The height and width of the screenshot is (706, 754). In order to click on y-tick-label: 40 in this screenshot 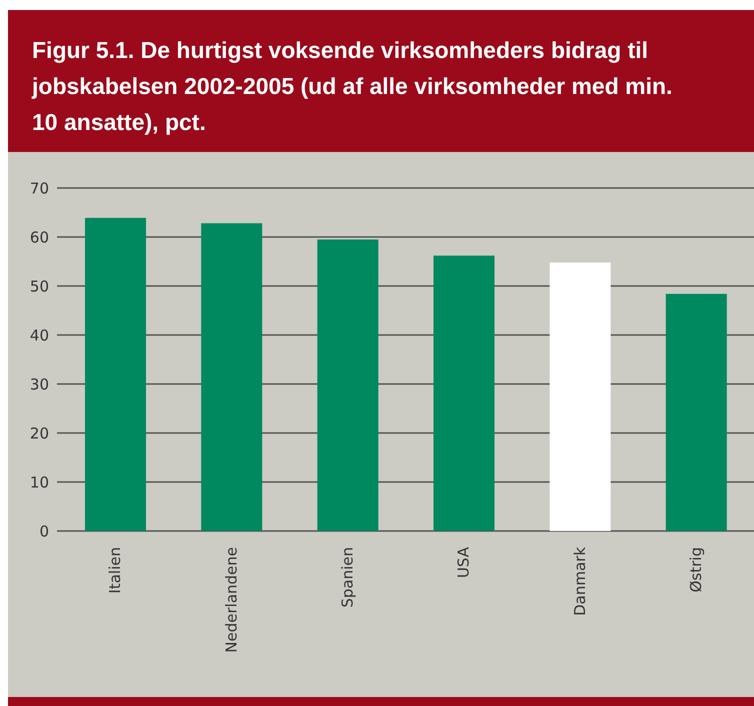, I will do `click(39, 335)`.